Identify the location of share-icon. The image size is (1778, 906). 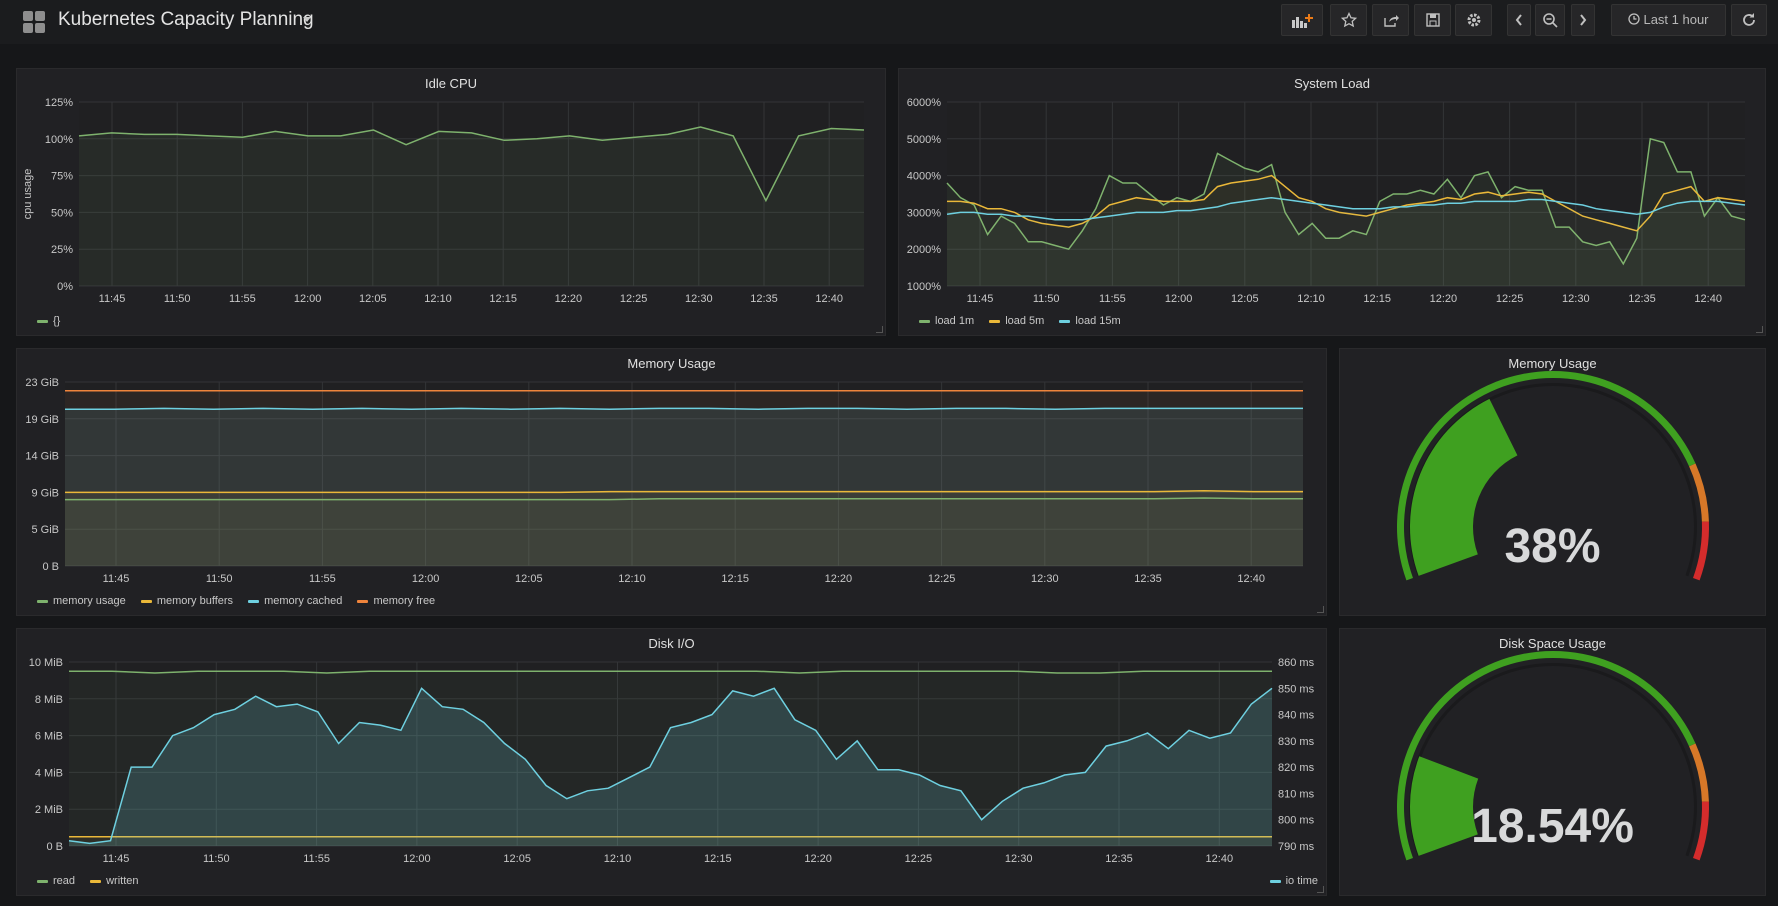
(1391, 21).